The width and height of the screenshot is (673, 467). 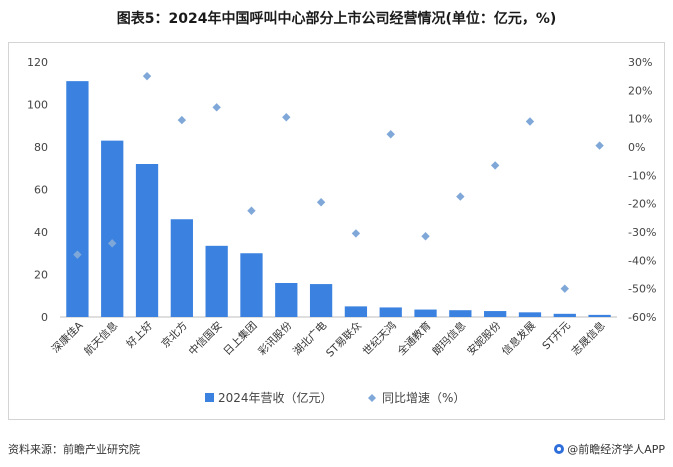 I want to click on legend-bar-label: 2024年营收（亿元）, so click(x=275, y=397).